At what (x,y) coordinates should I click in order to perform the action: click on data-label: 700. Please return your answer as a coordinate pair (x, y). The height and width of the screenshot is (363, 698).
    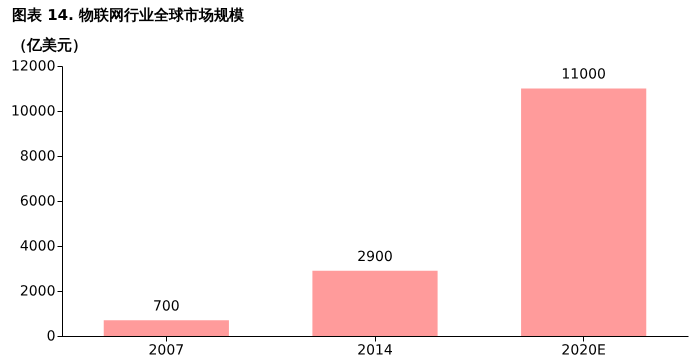
    Looking at the image, I should click on (166, 306).